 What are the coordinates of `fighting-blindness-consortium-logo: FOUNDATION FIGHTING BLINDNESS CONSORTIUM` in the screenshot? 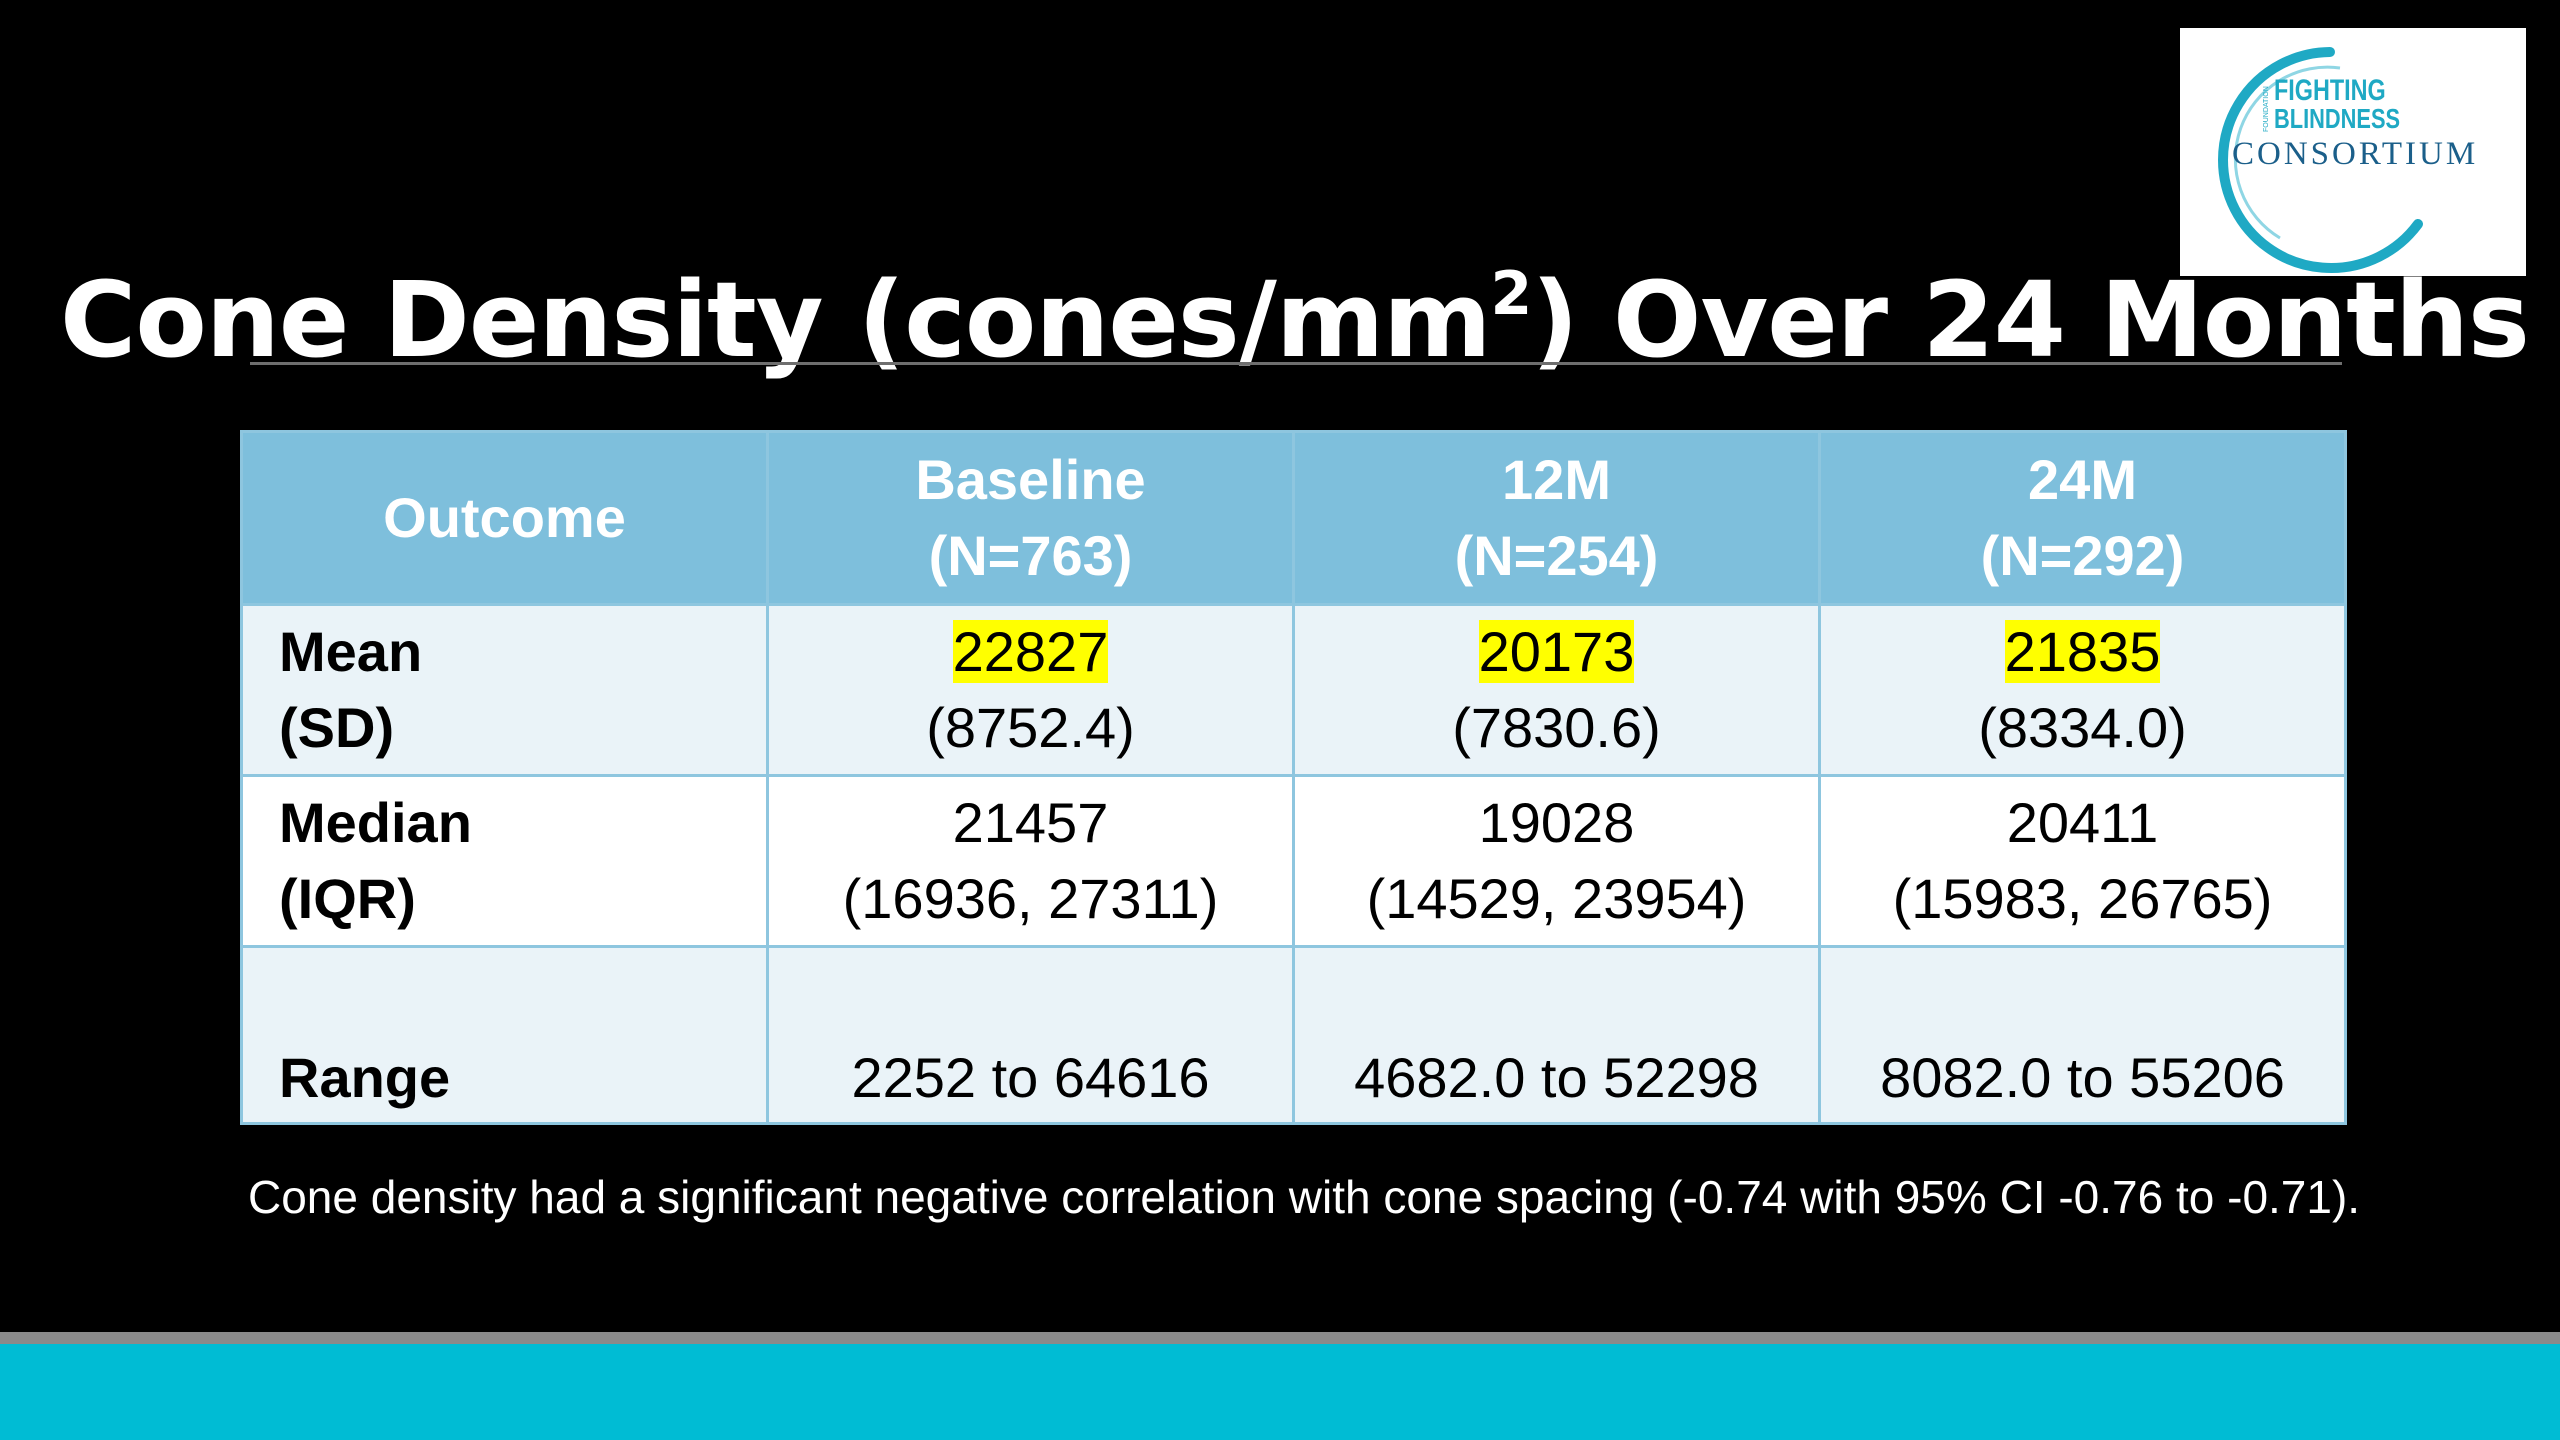 It's located at (2353, 152).